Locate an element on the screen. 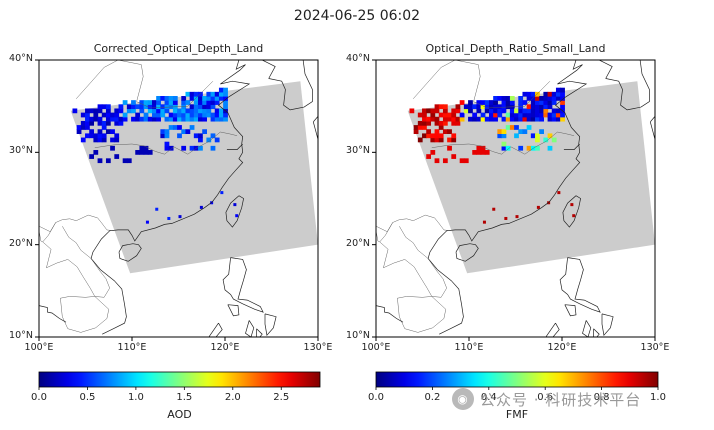  watermark: ◉ 公众号 · 科研技术平台 is located at coordinates (546, 399).